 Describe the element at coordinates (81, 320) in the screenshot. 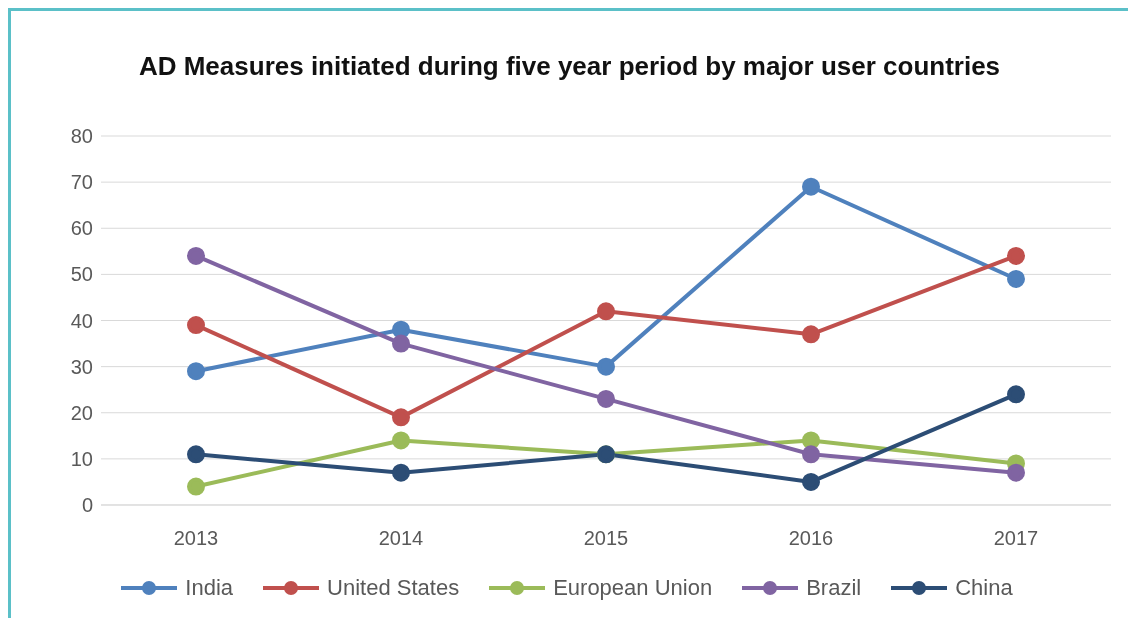

I see `y-tick-label: 40` at that location.